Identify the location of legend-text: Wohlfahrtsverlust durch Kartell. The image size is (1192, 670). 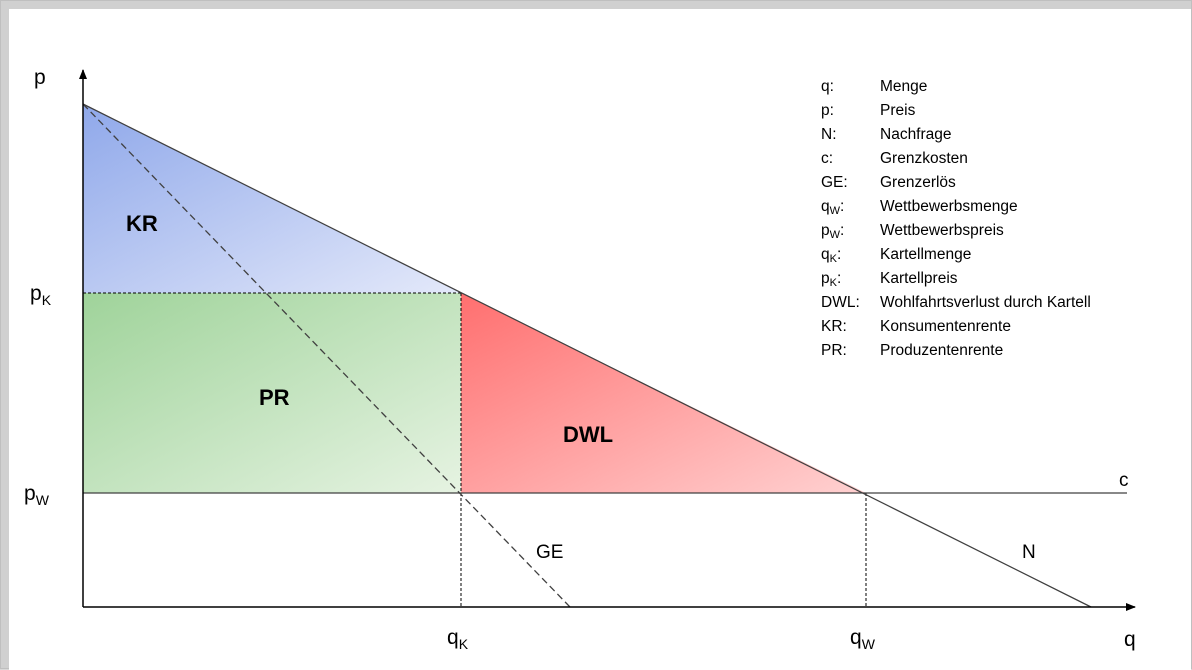
(985, 302).